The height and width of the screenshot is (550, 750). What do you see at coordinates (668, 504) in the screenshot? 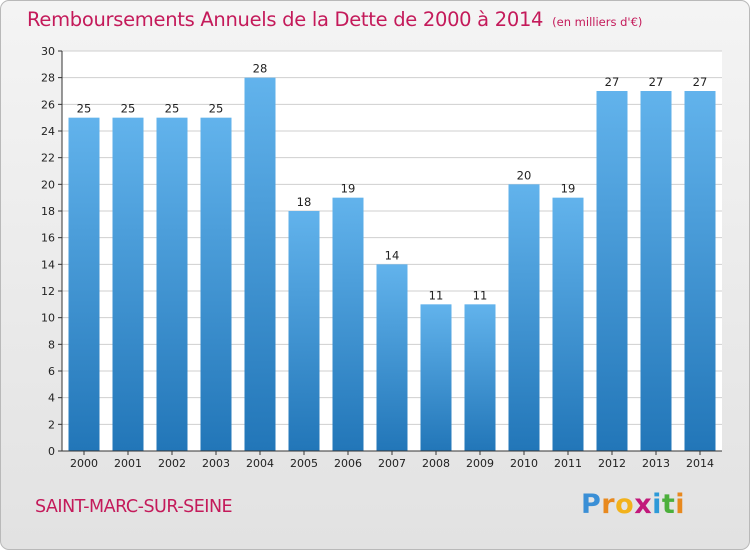
I see `logo-letter: t` at bounding box center [668, 504].